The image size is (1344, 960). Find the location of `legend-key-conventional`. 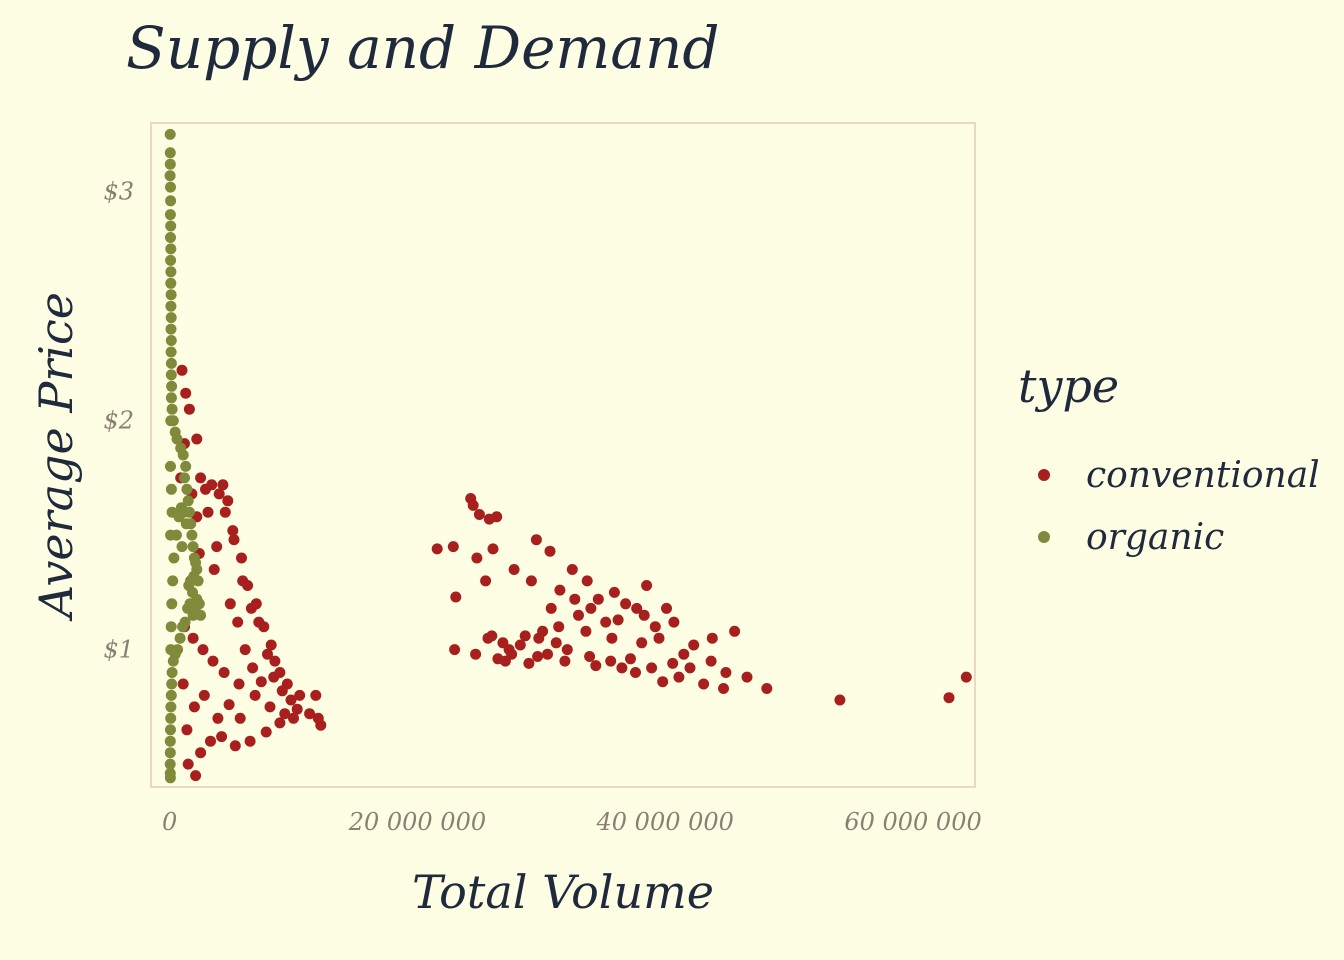

legend-key-conventional is located at coordinates (1044, 475).